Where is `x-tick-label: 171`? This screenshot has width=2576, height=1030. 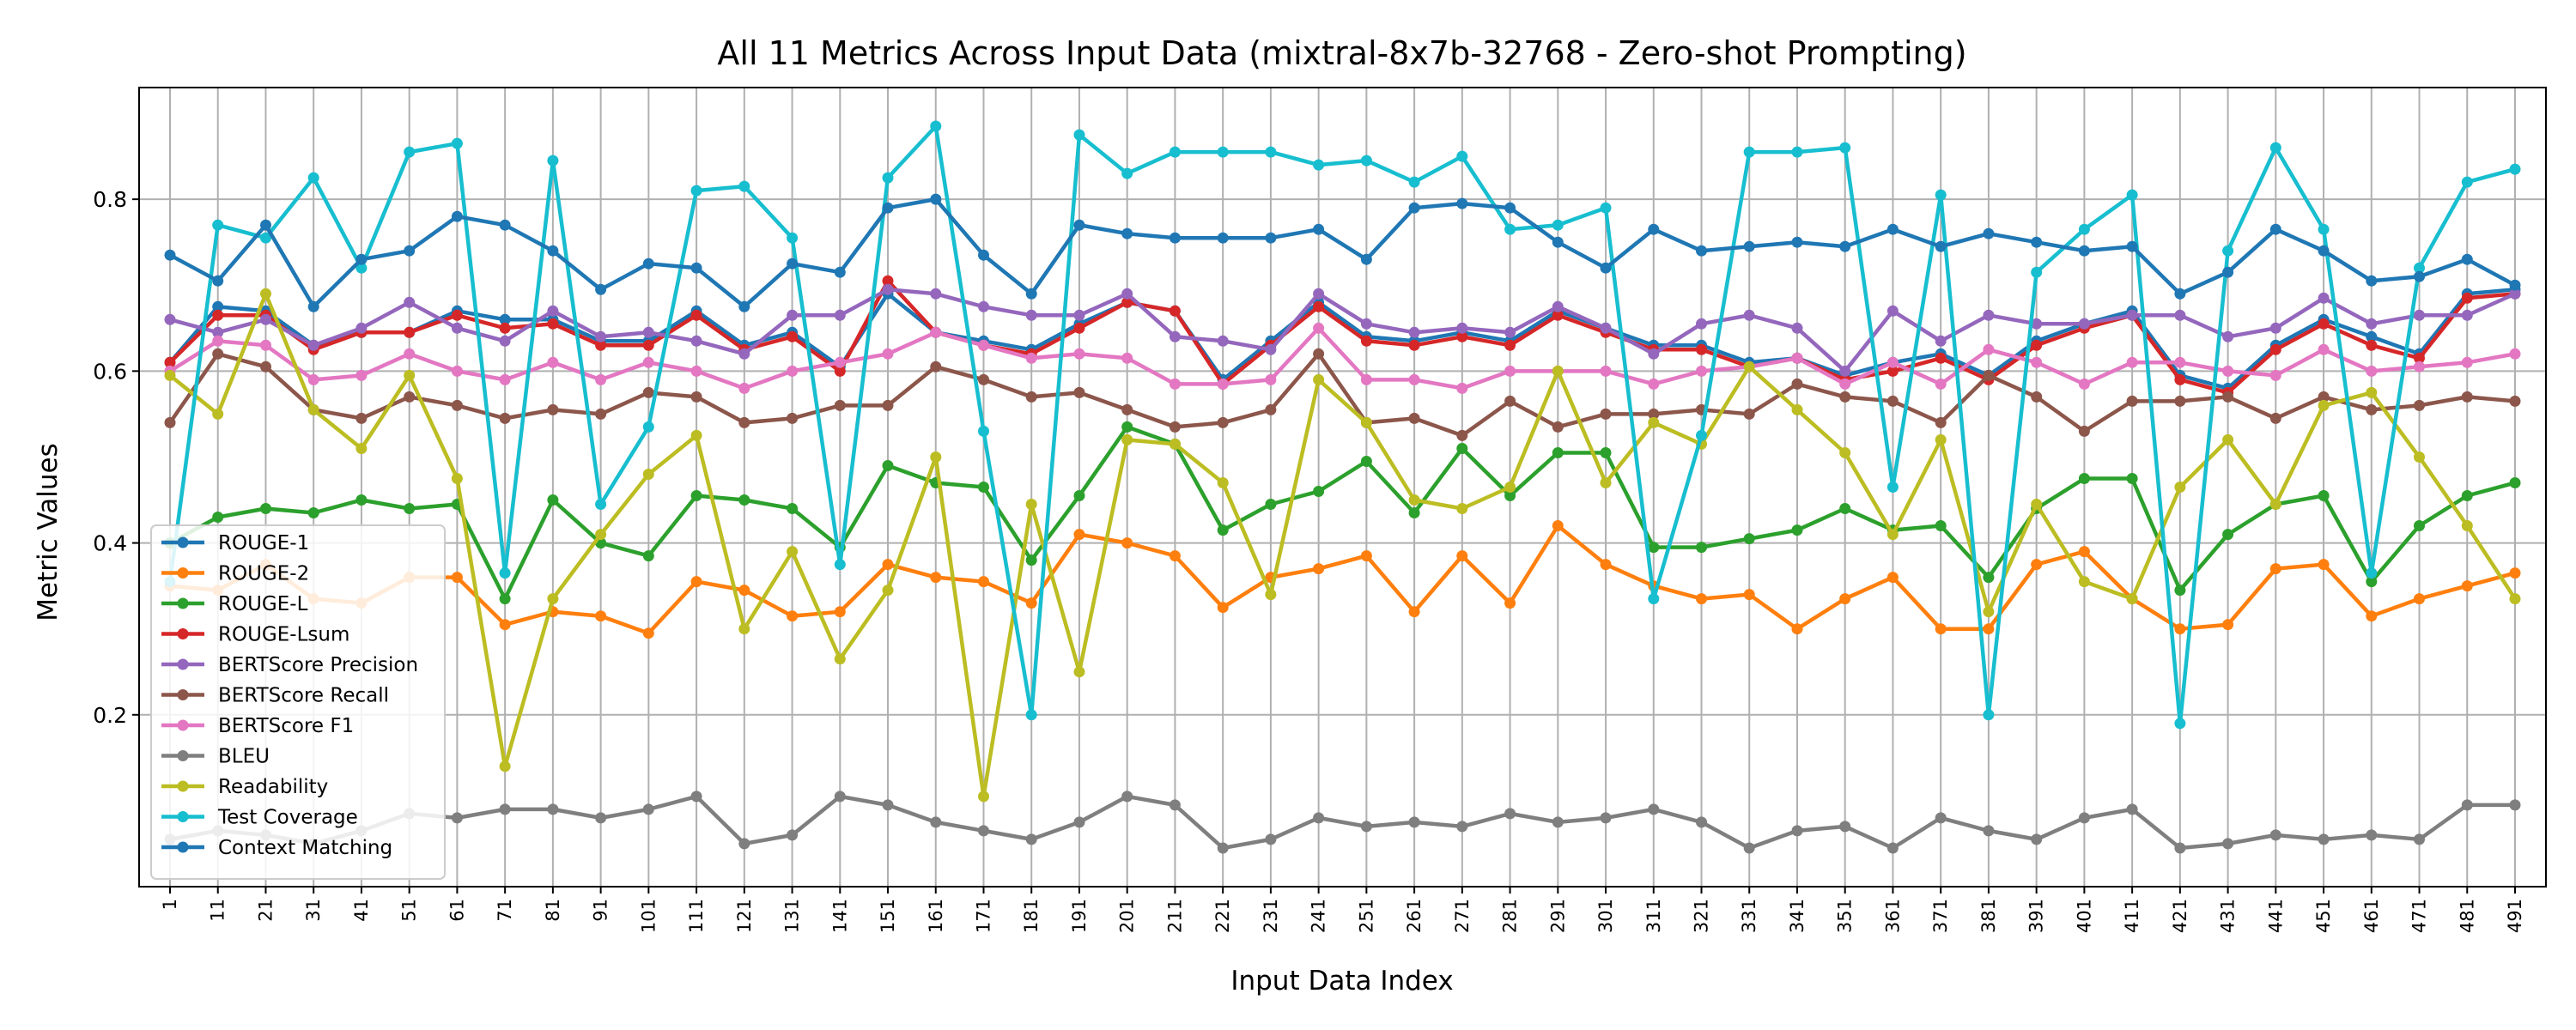 x-tick-label: 171 is located at coordinates (983, 916).